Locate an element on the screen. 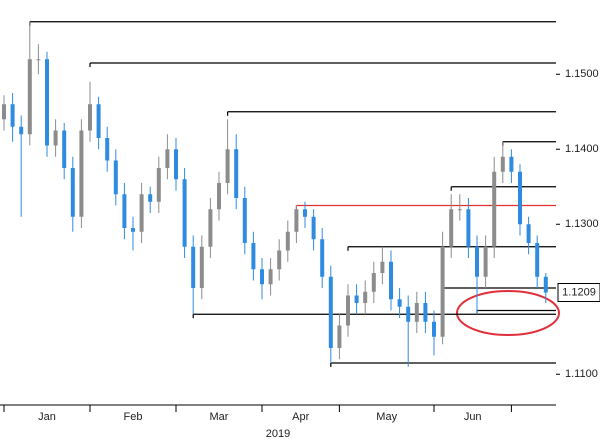  highlight-ellipse is located at coordinates (508, 313).